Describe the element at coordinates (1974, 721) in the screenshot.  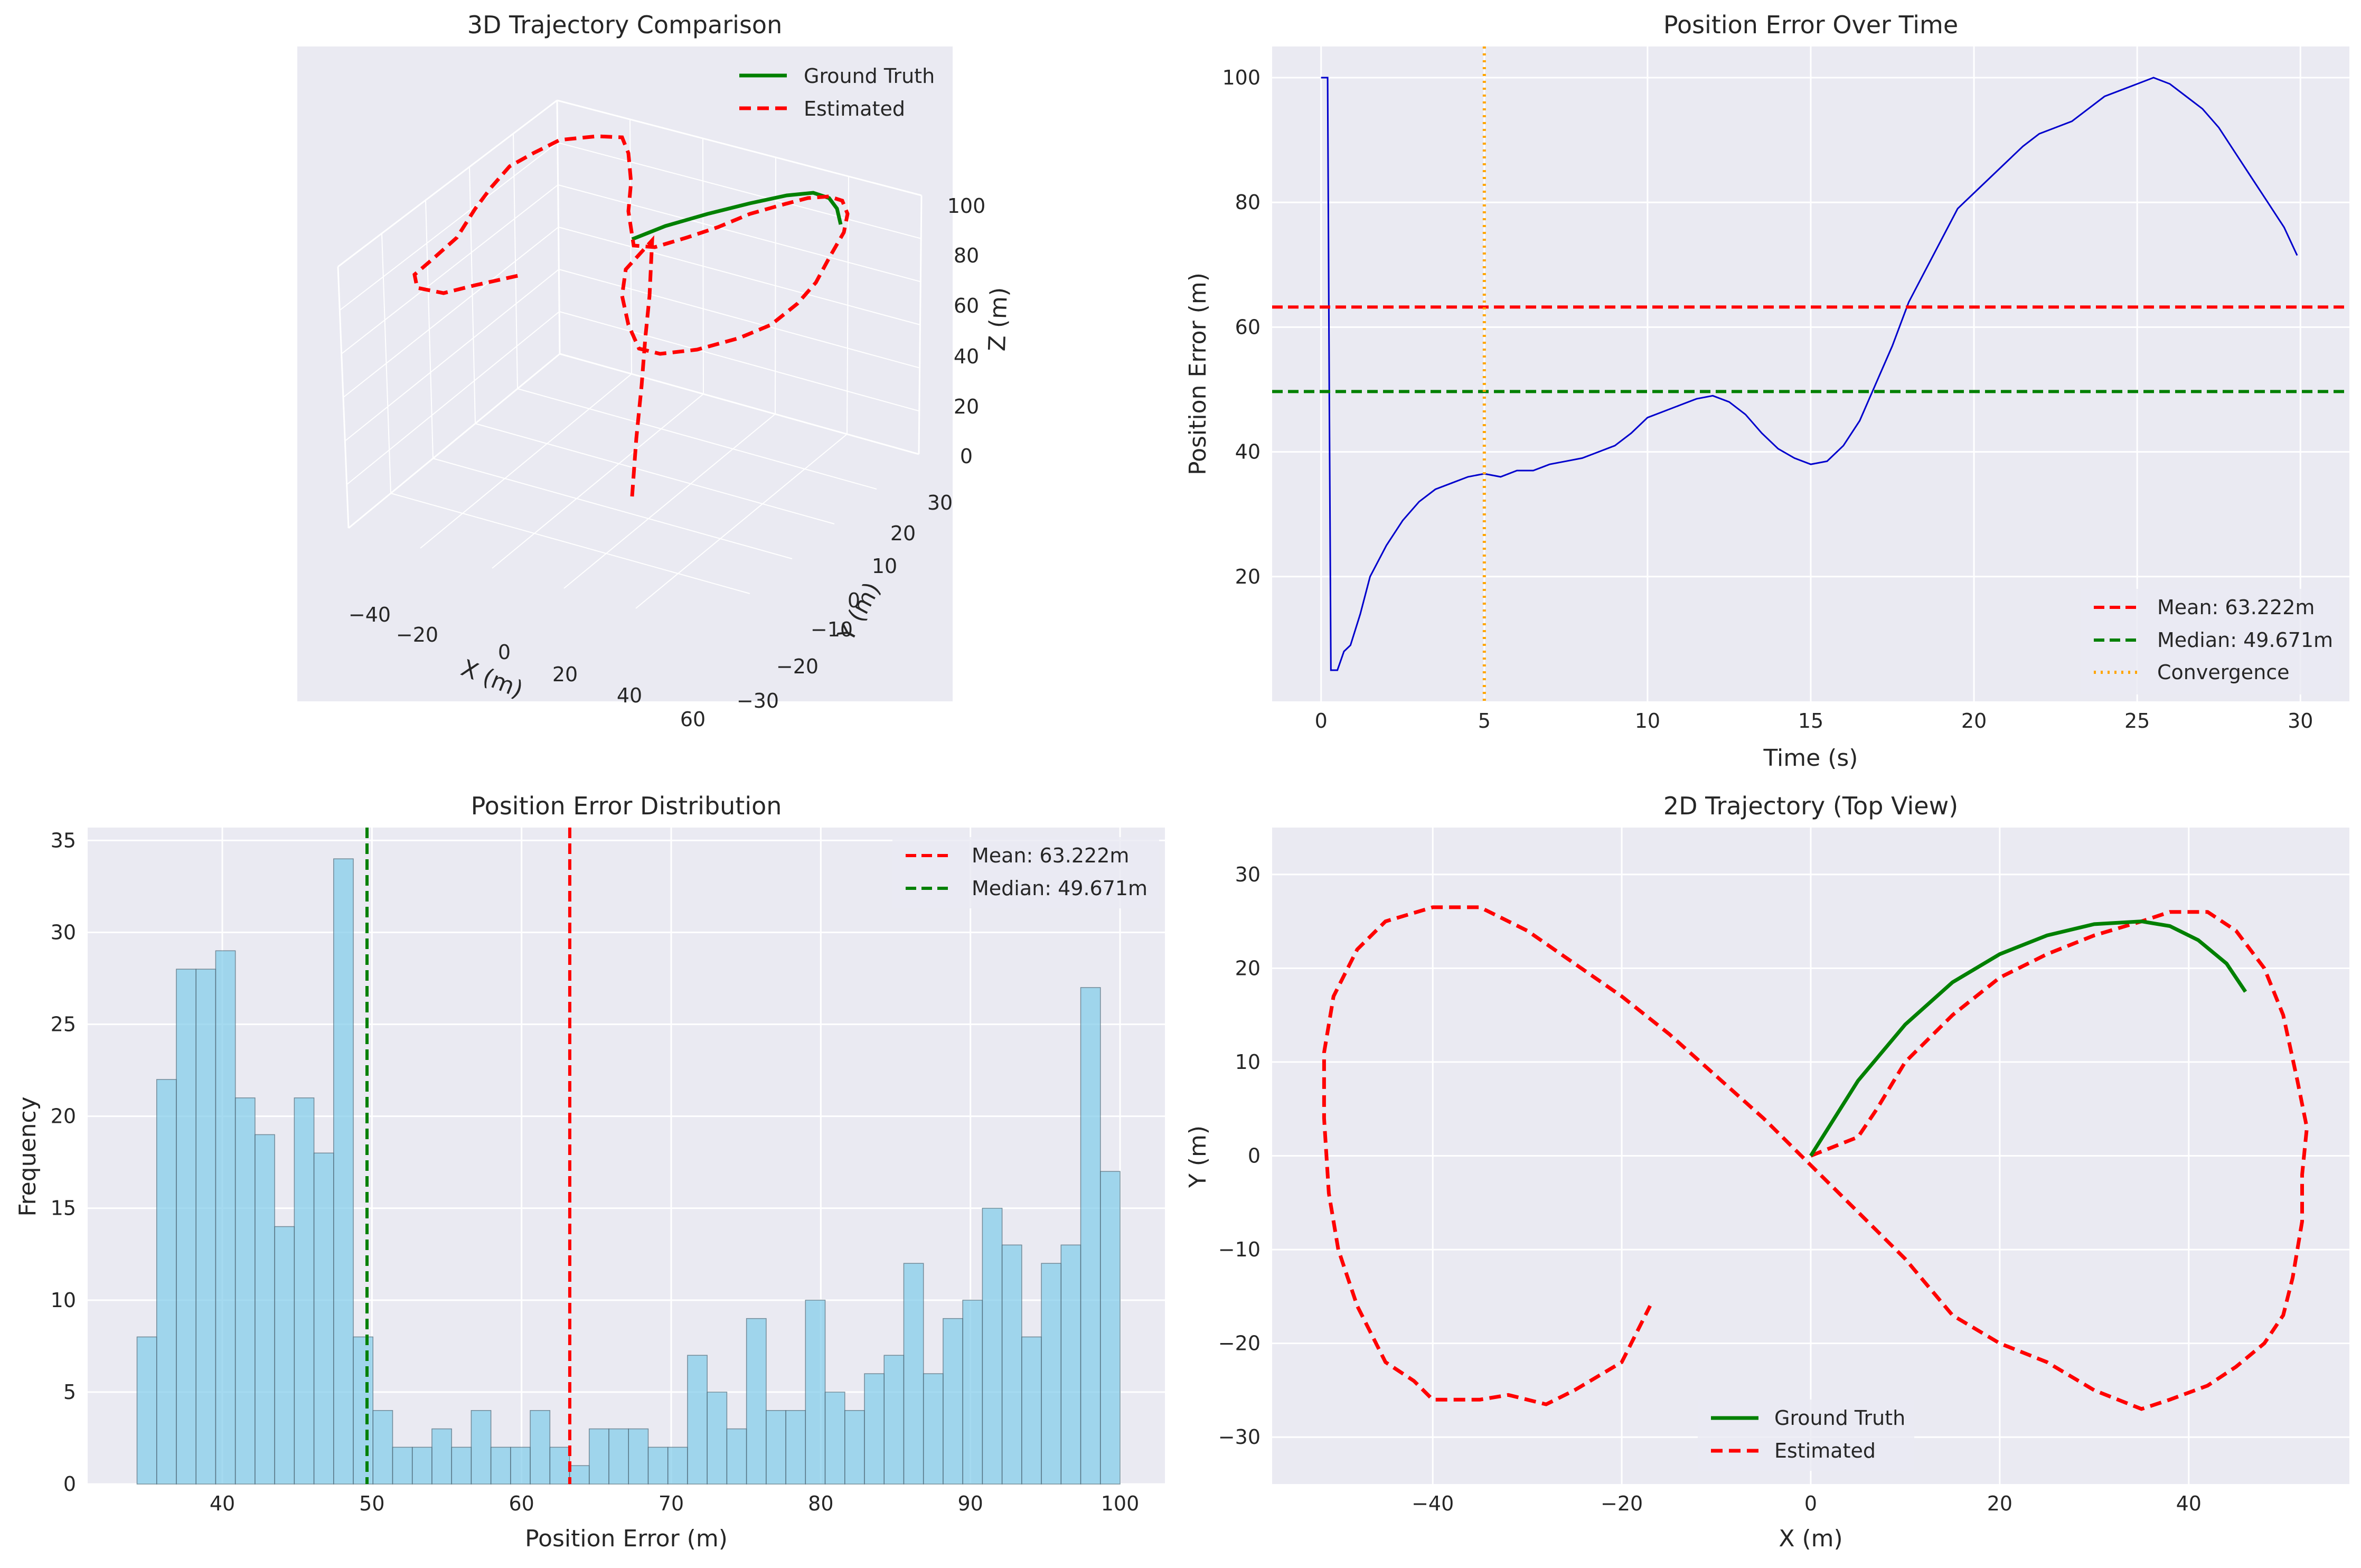
I see `error-time-x-tick-label: 20` at that location.